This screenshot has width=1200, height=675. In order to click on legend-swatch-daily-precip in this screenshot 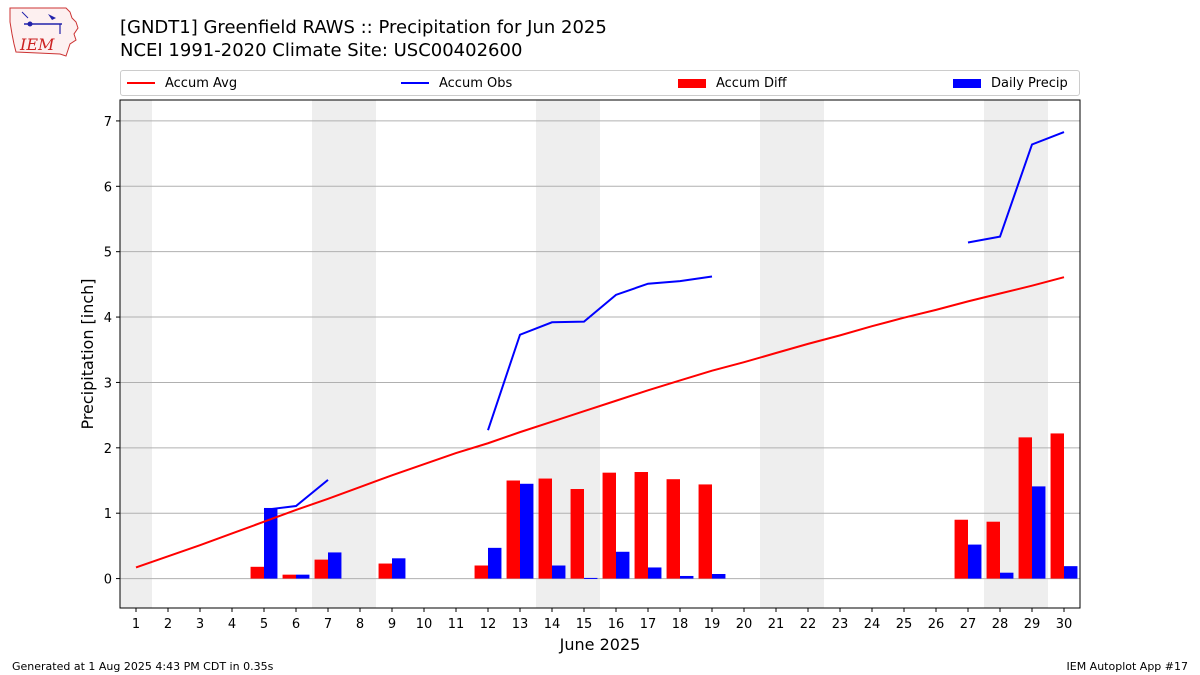, I will do `click(967, 83)`.